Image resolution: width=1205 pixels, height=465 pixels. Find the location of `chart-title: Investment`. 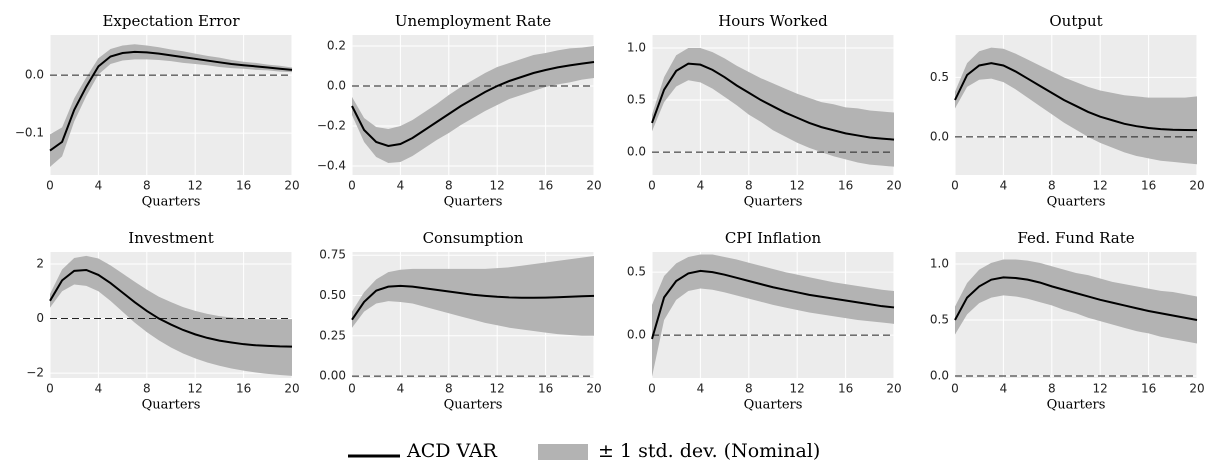

chart-title: Investment is located at coordinates (170, 238).